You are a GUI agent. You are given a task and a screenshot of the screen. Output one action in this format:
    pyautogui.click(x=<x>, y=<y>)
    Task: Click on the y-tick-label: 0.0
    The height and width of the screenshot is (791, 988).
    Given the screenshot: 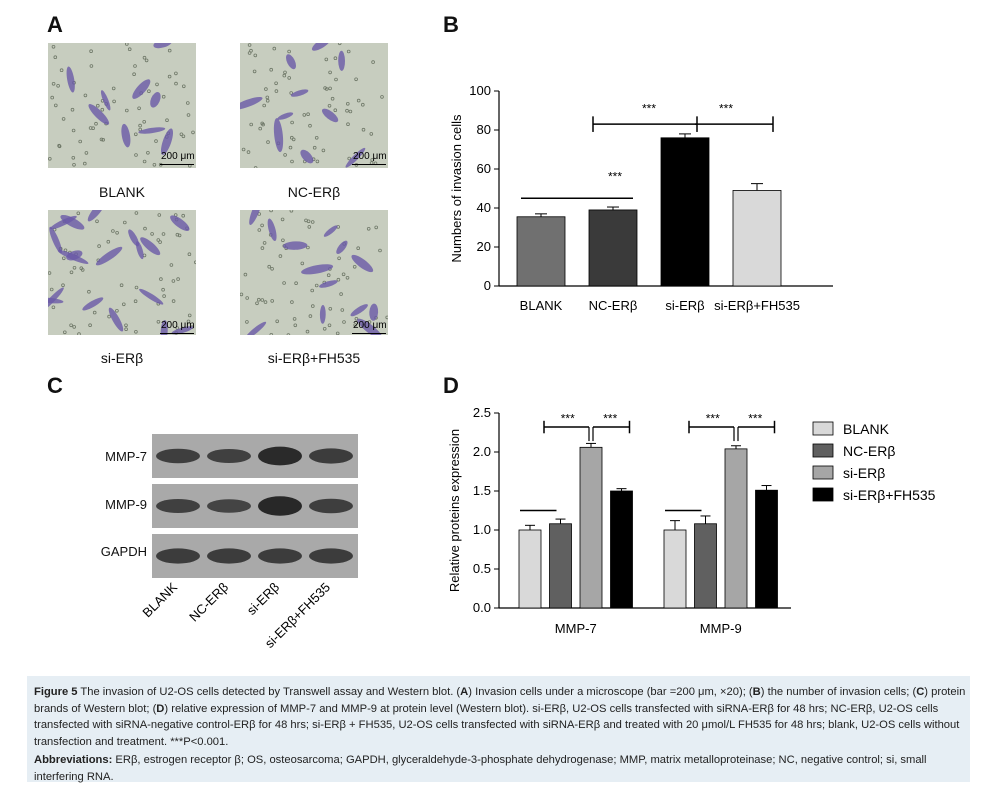 What is the action you would take?
    pyautogui.click(x=482, y=607)
    